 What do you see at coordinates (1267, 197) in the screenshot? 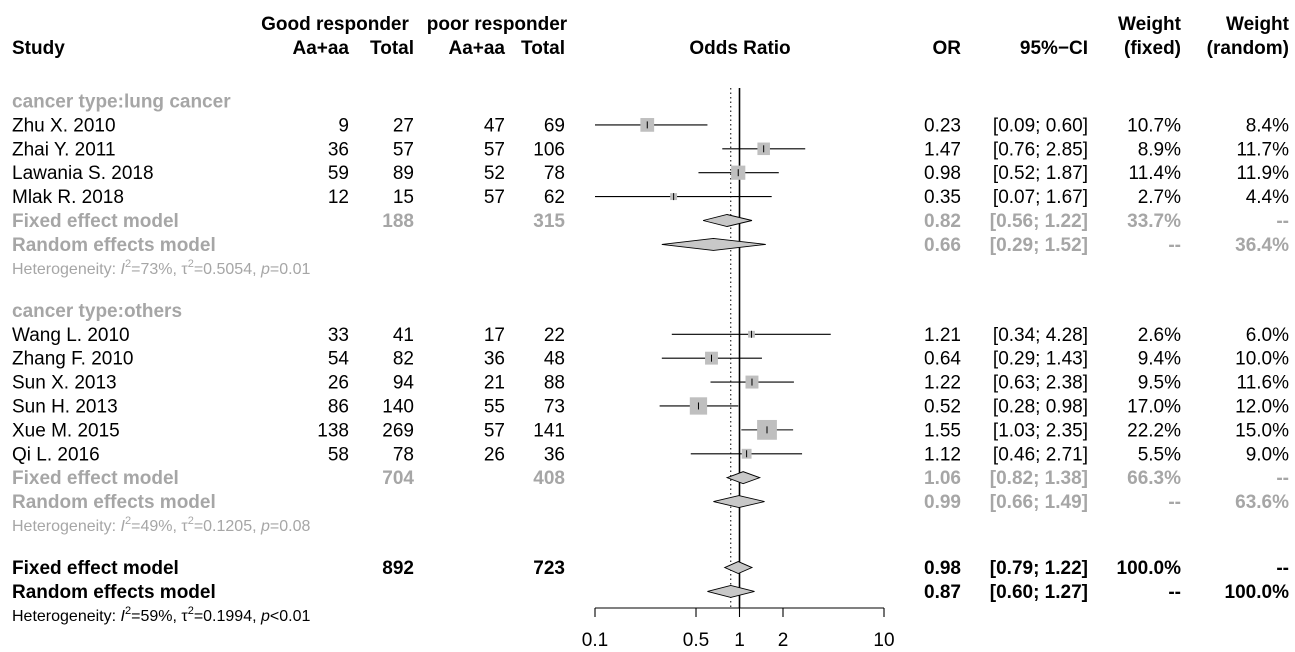
I see `weight-random: 4.4%` at bounding box center [1267, 197].